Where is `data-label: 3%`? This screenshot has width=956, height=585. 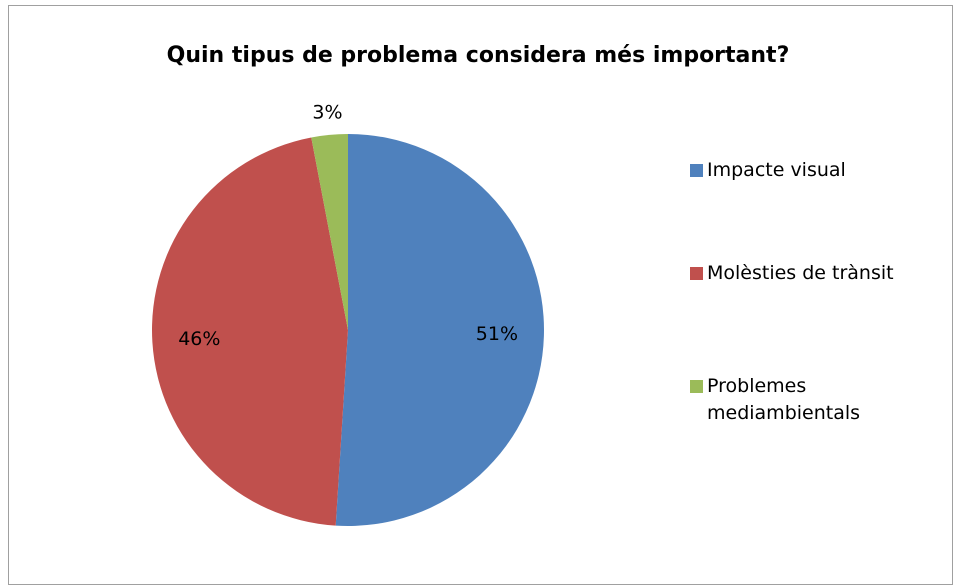 data-label: 3% is located at coordinates (327, 112).